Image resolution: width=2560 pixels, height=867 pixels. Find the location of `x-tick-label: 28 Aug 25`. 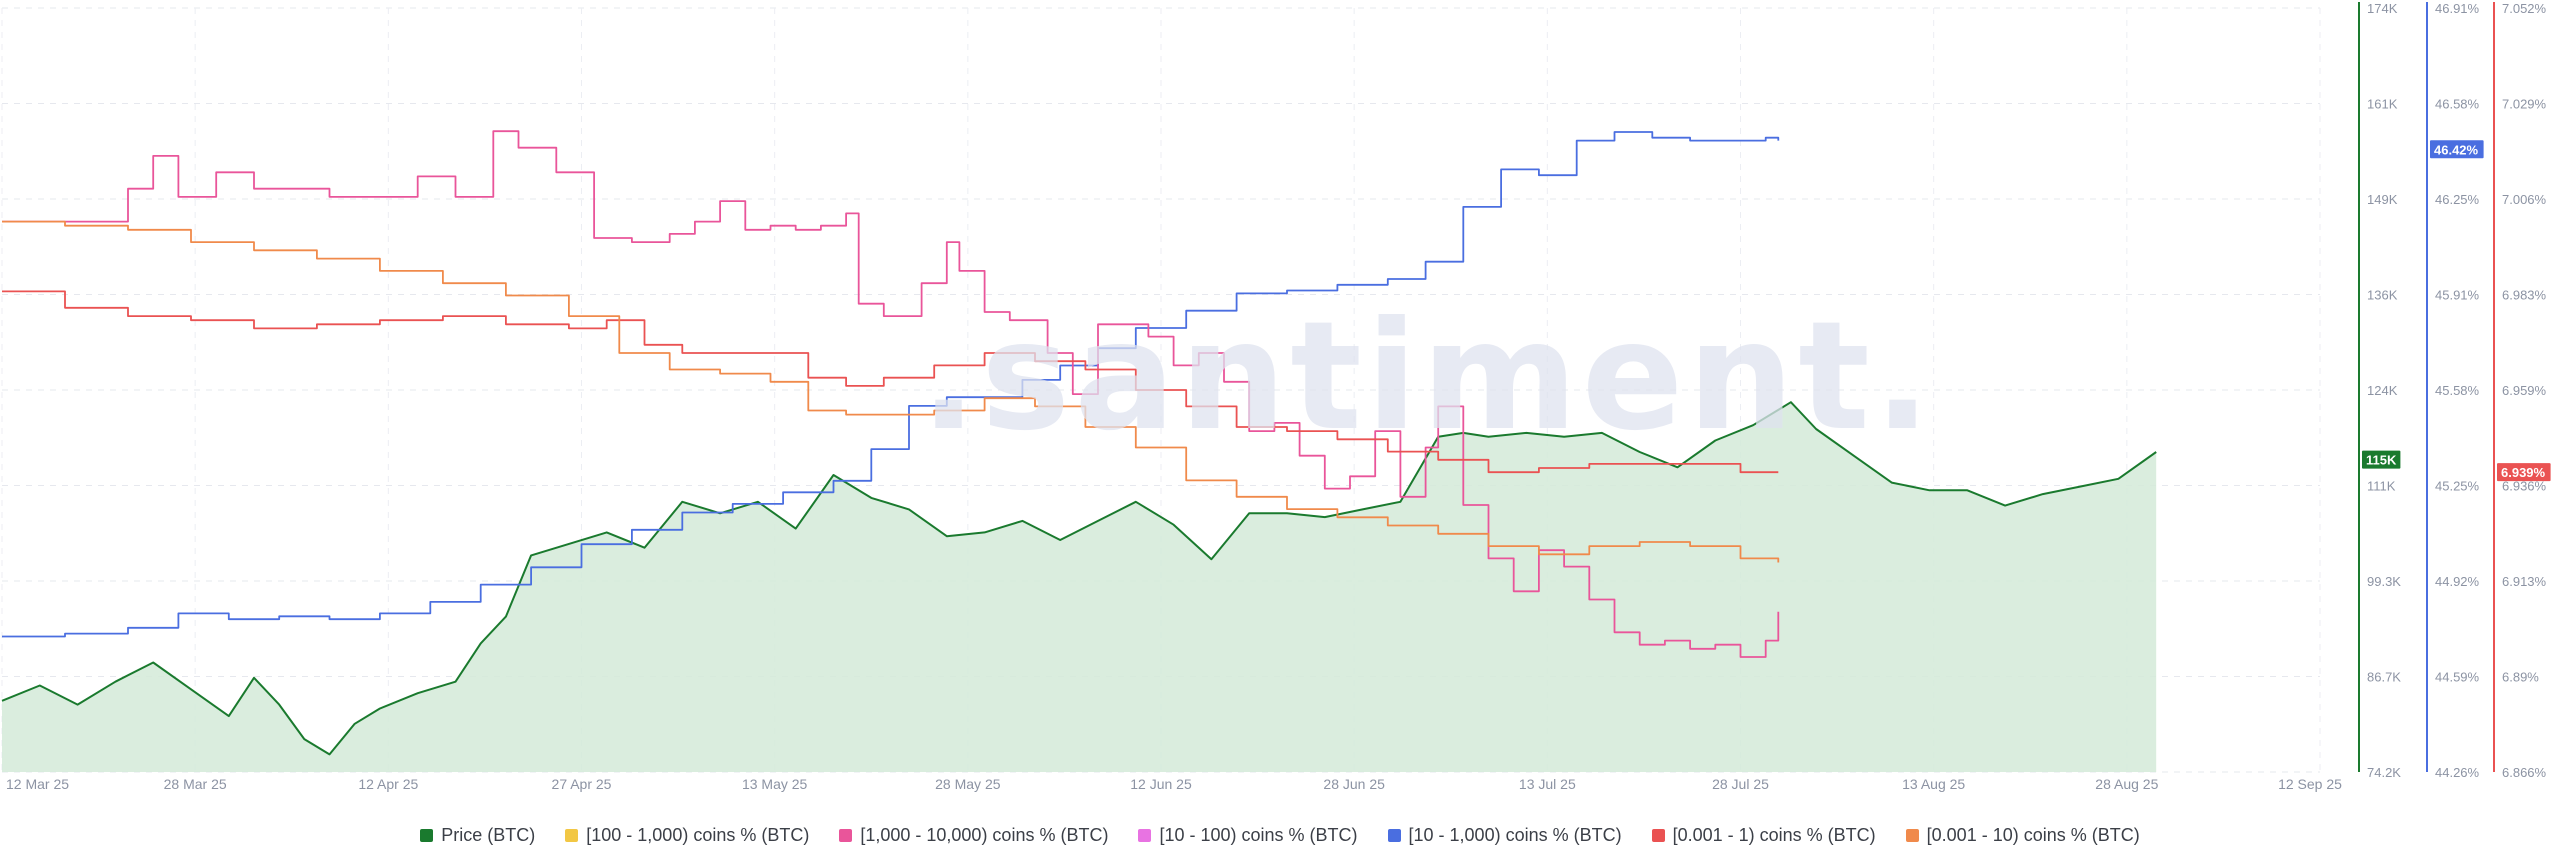

x-tick-label: 28 Aug 25 is located at coordinates (2126, 784).